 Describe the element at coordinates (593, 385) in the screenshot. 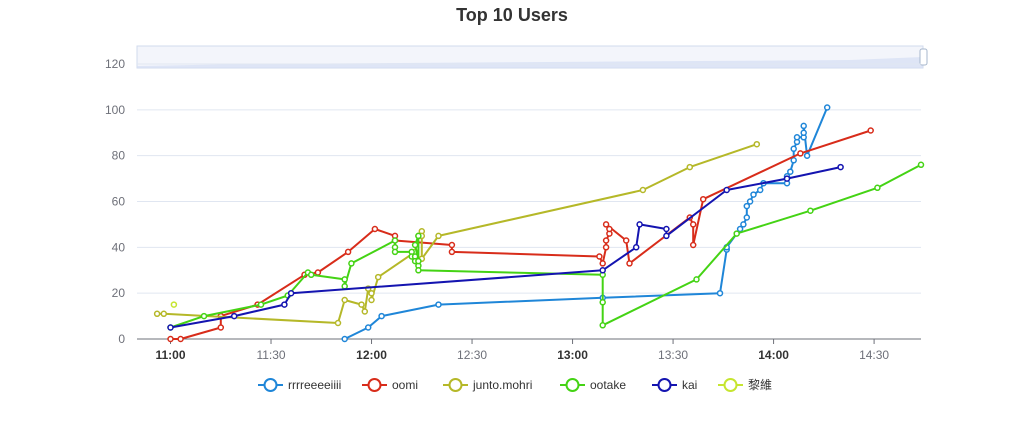

I see `legend-item: ootake` at that location.